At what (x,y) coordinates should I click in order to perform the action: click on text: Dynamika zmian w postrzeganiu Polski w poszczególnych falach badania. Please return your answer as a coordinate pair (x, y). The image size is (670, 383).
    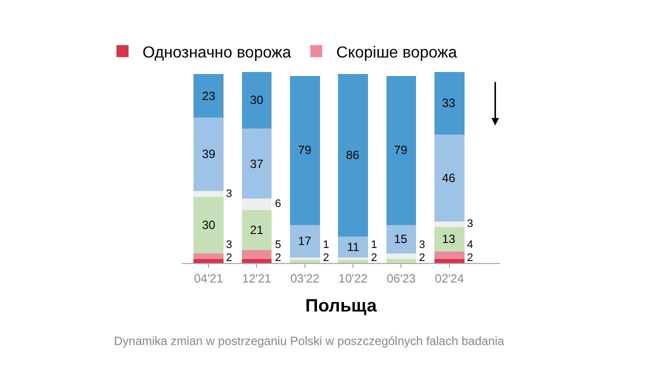
    Looking at the image, I should click on (309, 341).